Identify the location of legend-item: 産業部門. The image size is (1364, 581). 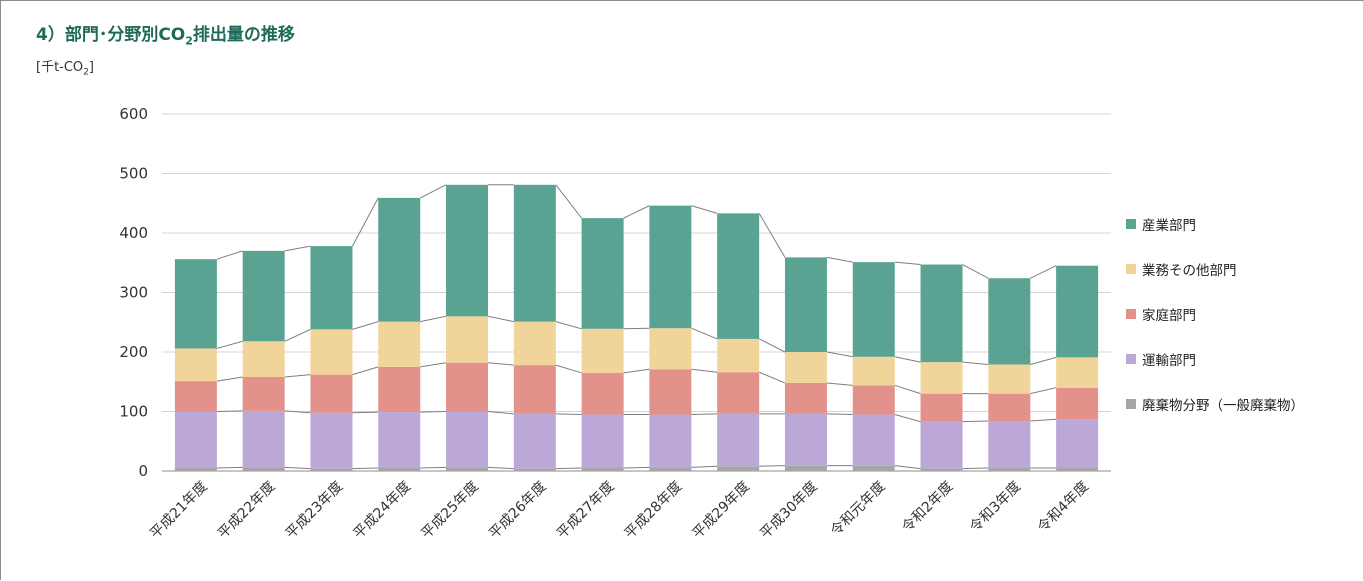
(1161, 224).